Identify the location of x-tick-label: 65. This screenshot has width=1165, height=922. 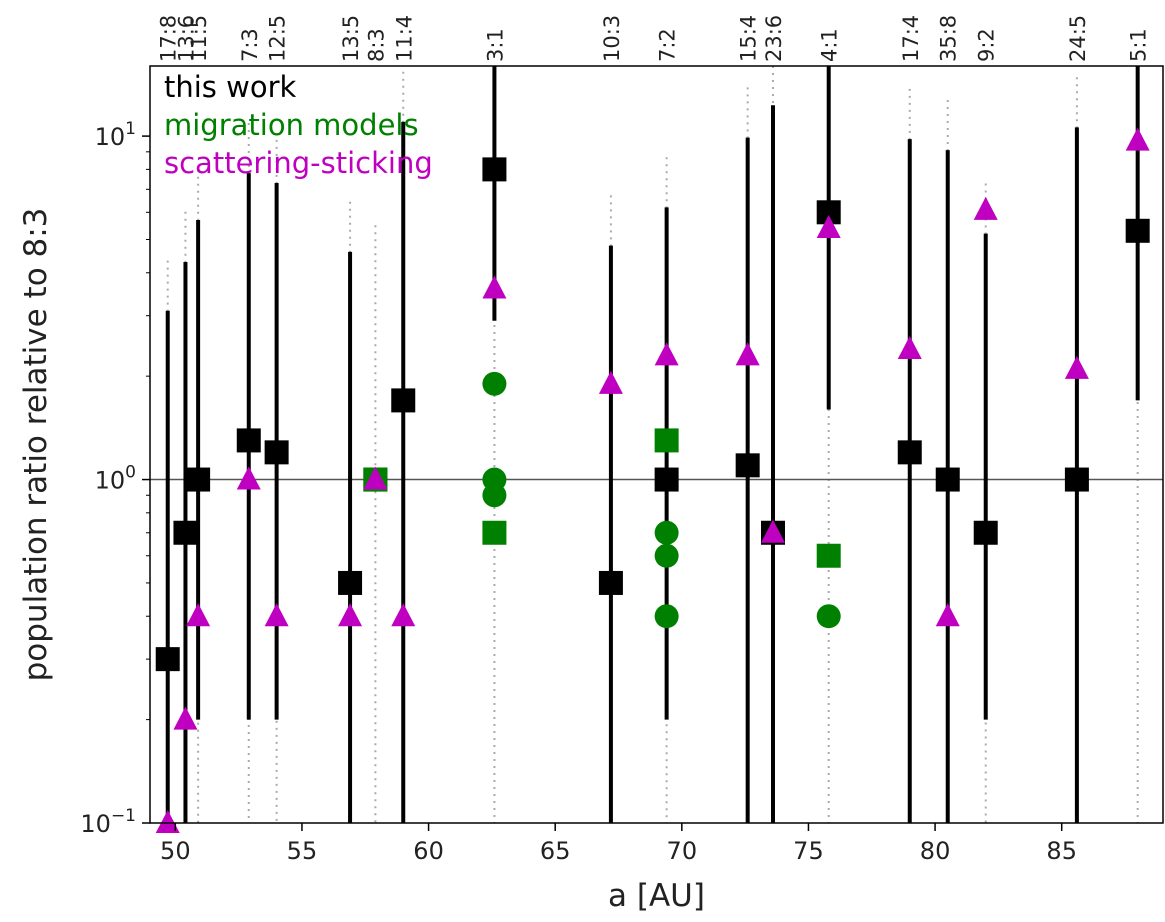
(555, 851).